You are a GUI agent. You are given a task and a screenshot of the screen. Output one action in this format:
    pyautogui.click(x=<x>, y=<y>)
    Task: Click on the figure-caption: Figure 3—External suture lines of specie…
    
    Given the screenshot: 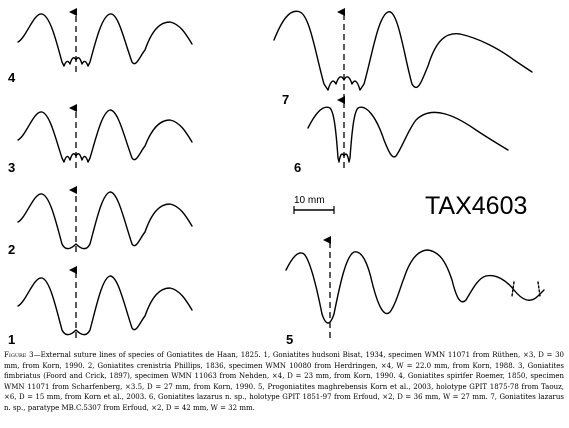 What is the action you would take?
    pyautogui.click(x=284, y=381)
    